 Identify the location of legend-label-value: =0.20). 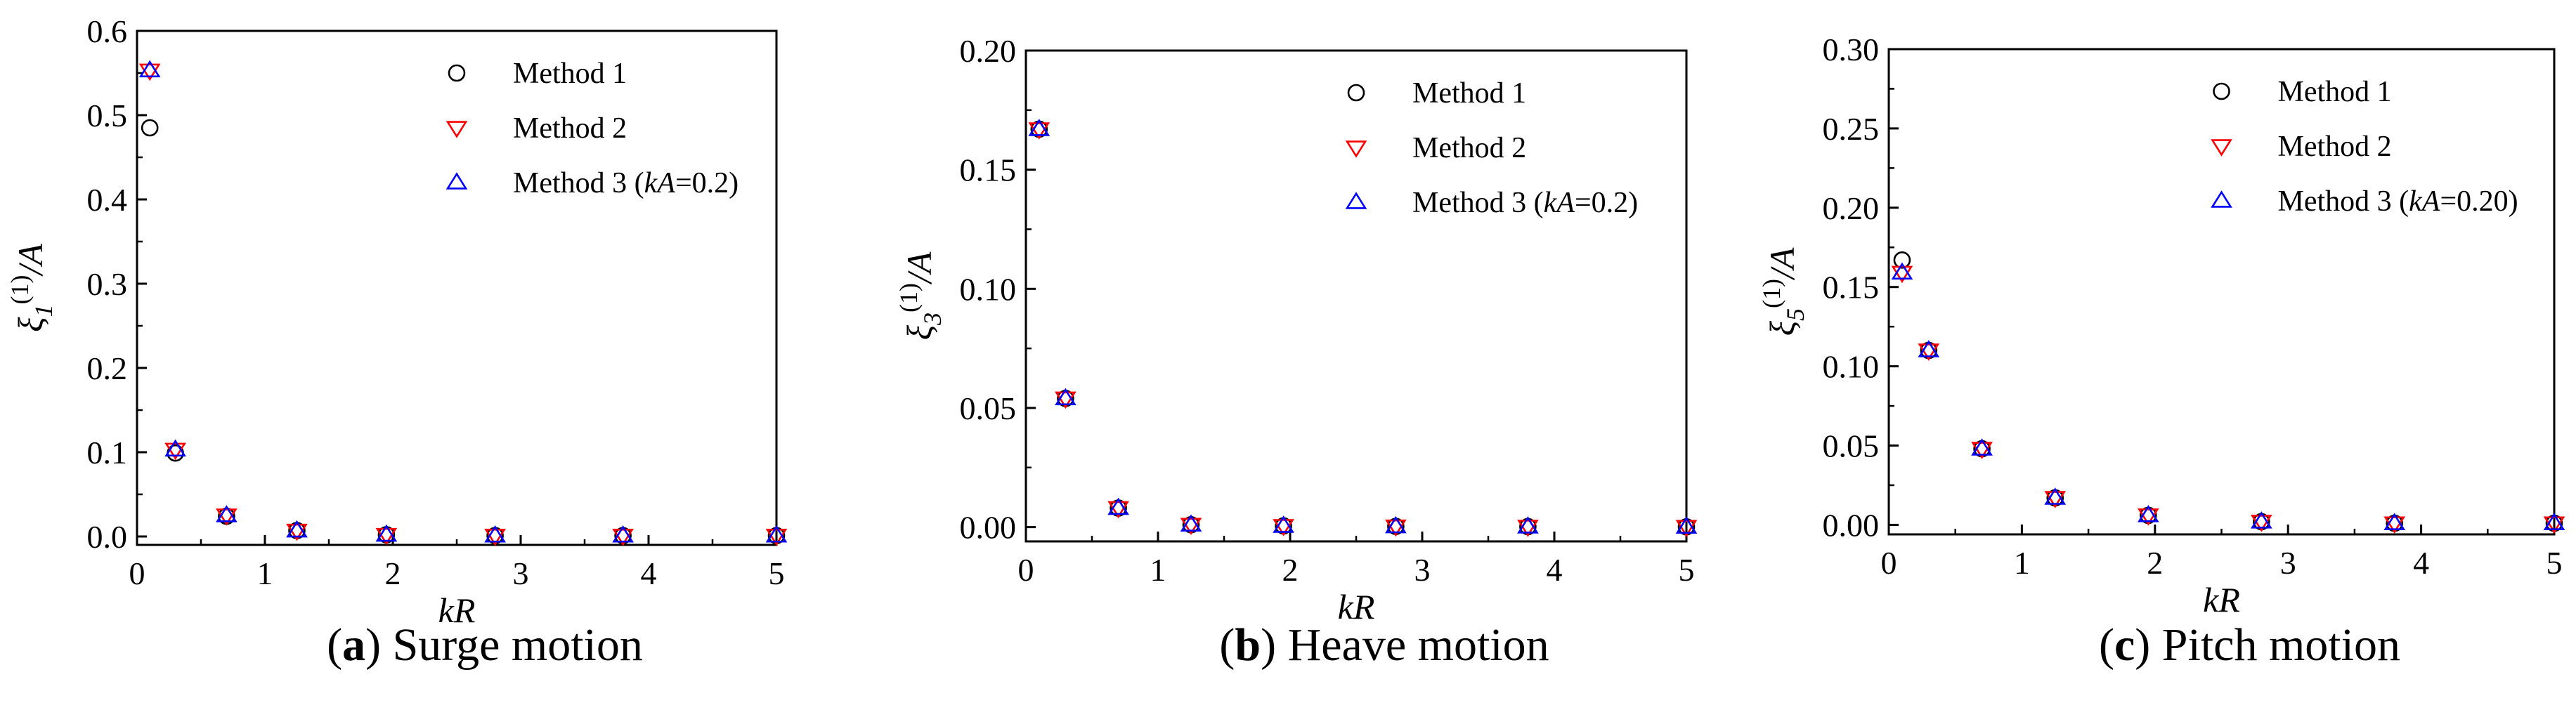
(2479, 202).